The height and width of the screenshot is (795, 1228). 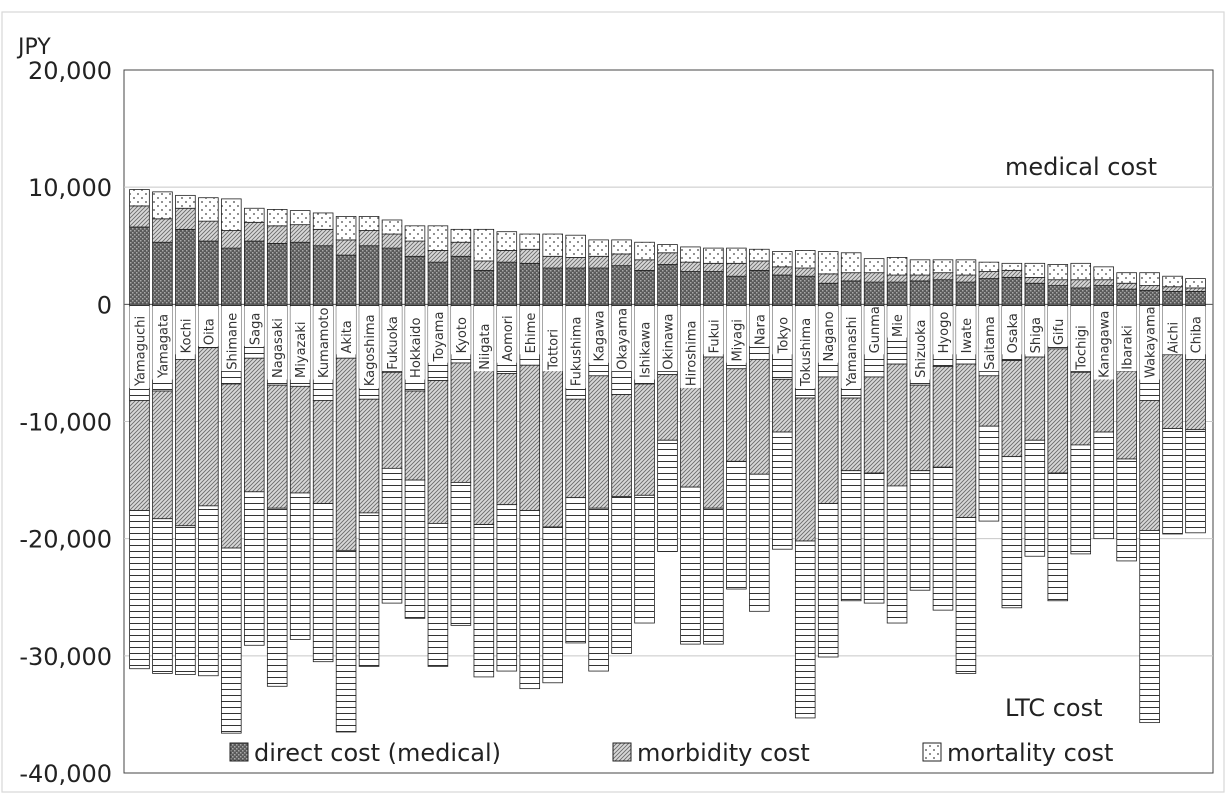 What do you see at coordinates (65, 774) in the screenshot?
I see `y-tick-label: -40,000` at bounding box center [65, 774].